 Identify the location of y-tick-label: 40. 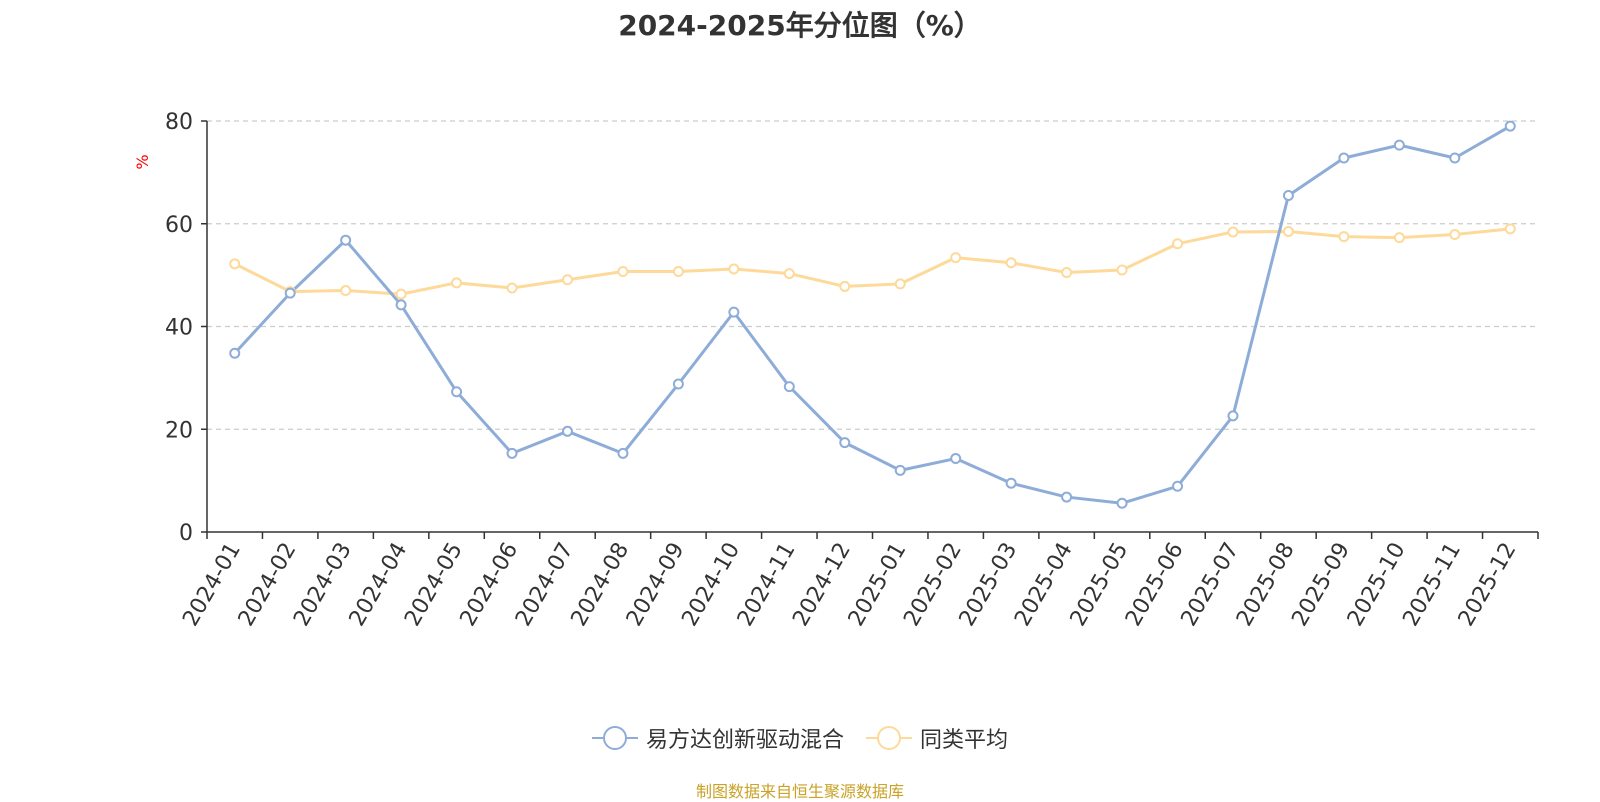
(179, 328).